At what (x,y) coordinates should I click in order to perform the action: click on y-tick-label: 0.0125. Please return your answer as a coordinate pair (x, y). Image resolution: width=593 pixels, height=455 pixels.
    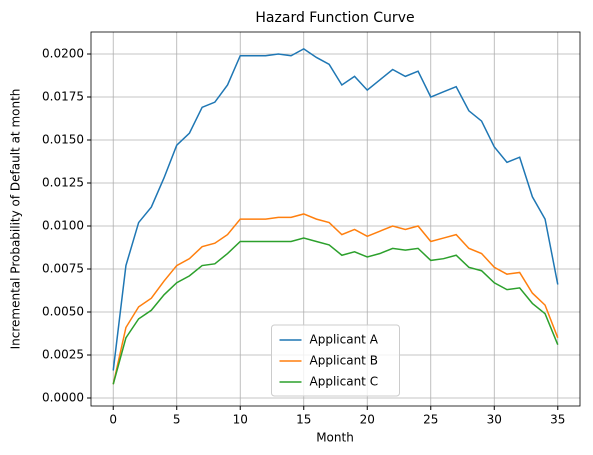
    Looking at the image, I should click on (63, 183).